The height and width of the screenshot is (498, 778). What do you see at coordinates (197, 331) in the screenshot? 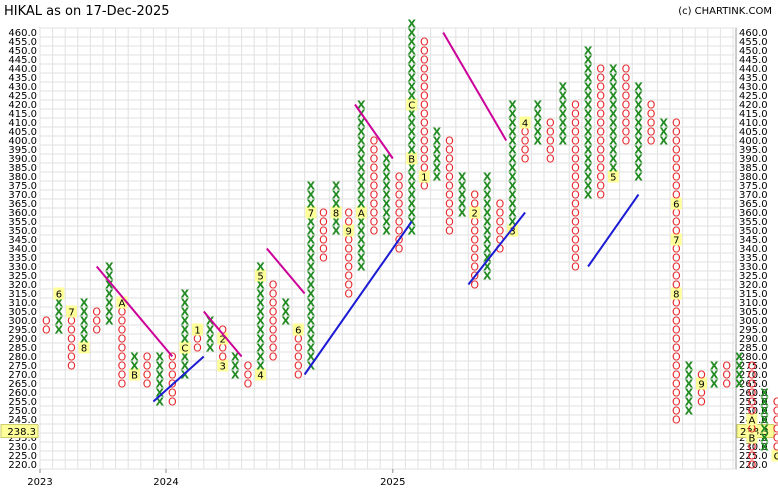
I see `month-marker: 1` at bounding box center [197, 331].